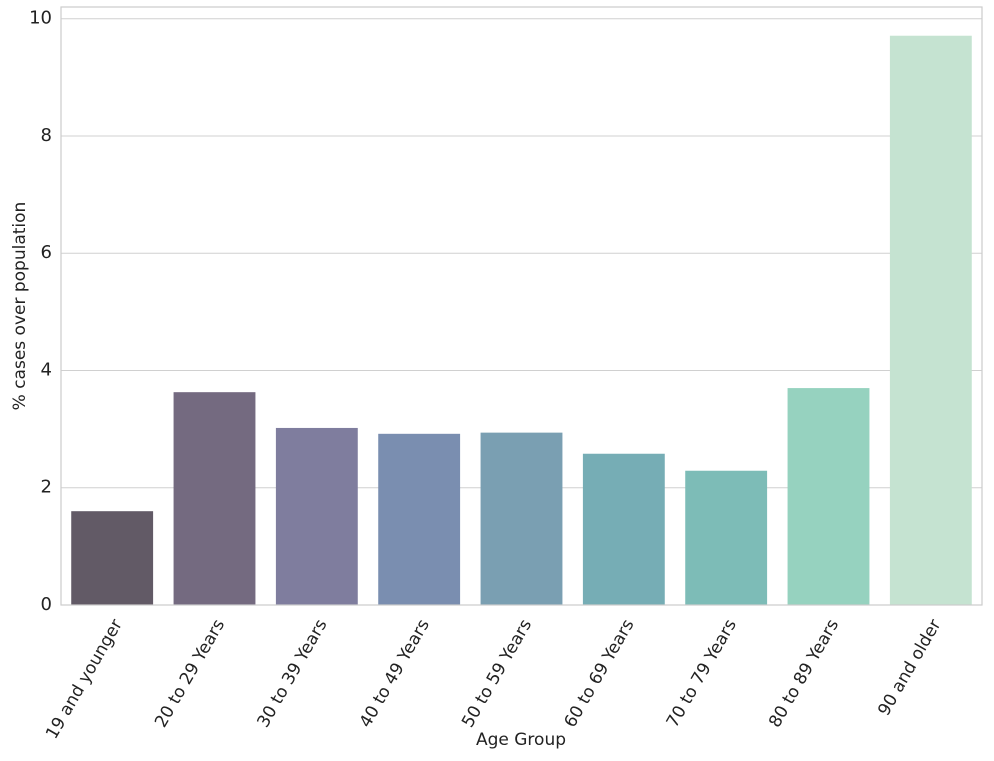 The height and width of the screenshot is (761, 994). I want to click on y-tick-label: 6, so click(46, 252).